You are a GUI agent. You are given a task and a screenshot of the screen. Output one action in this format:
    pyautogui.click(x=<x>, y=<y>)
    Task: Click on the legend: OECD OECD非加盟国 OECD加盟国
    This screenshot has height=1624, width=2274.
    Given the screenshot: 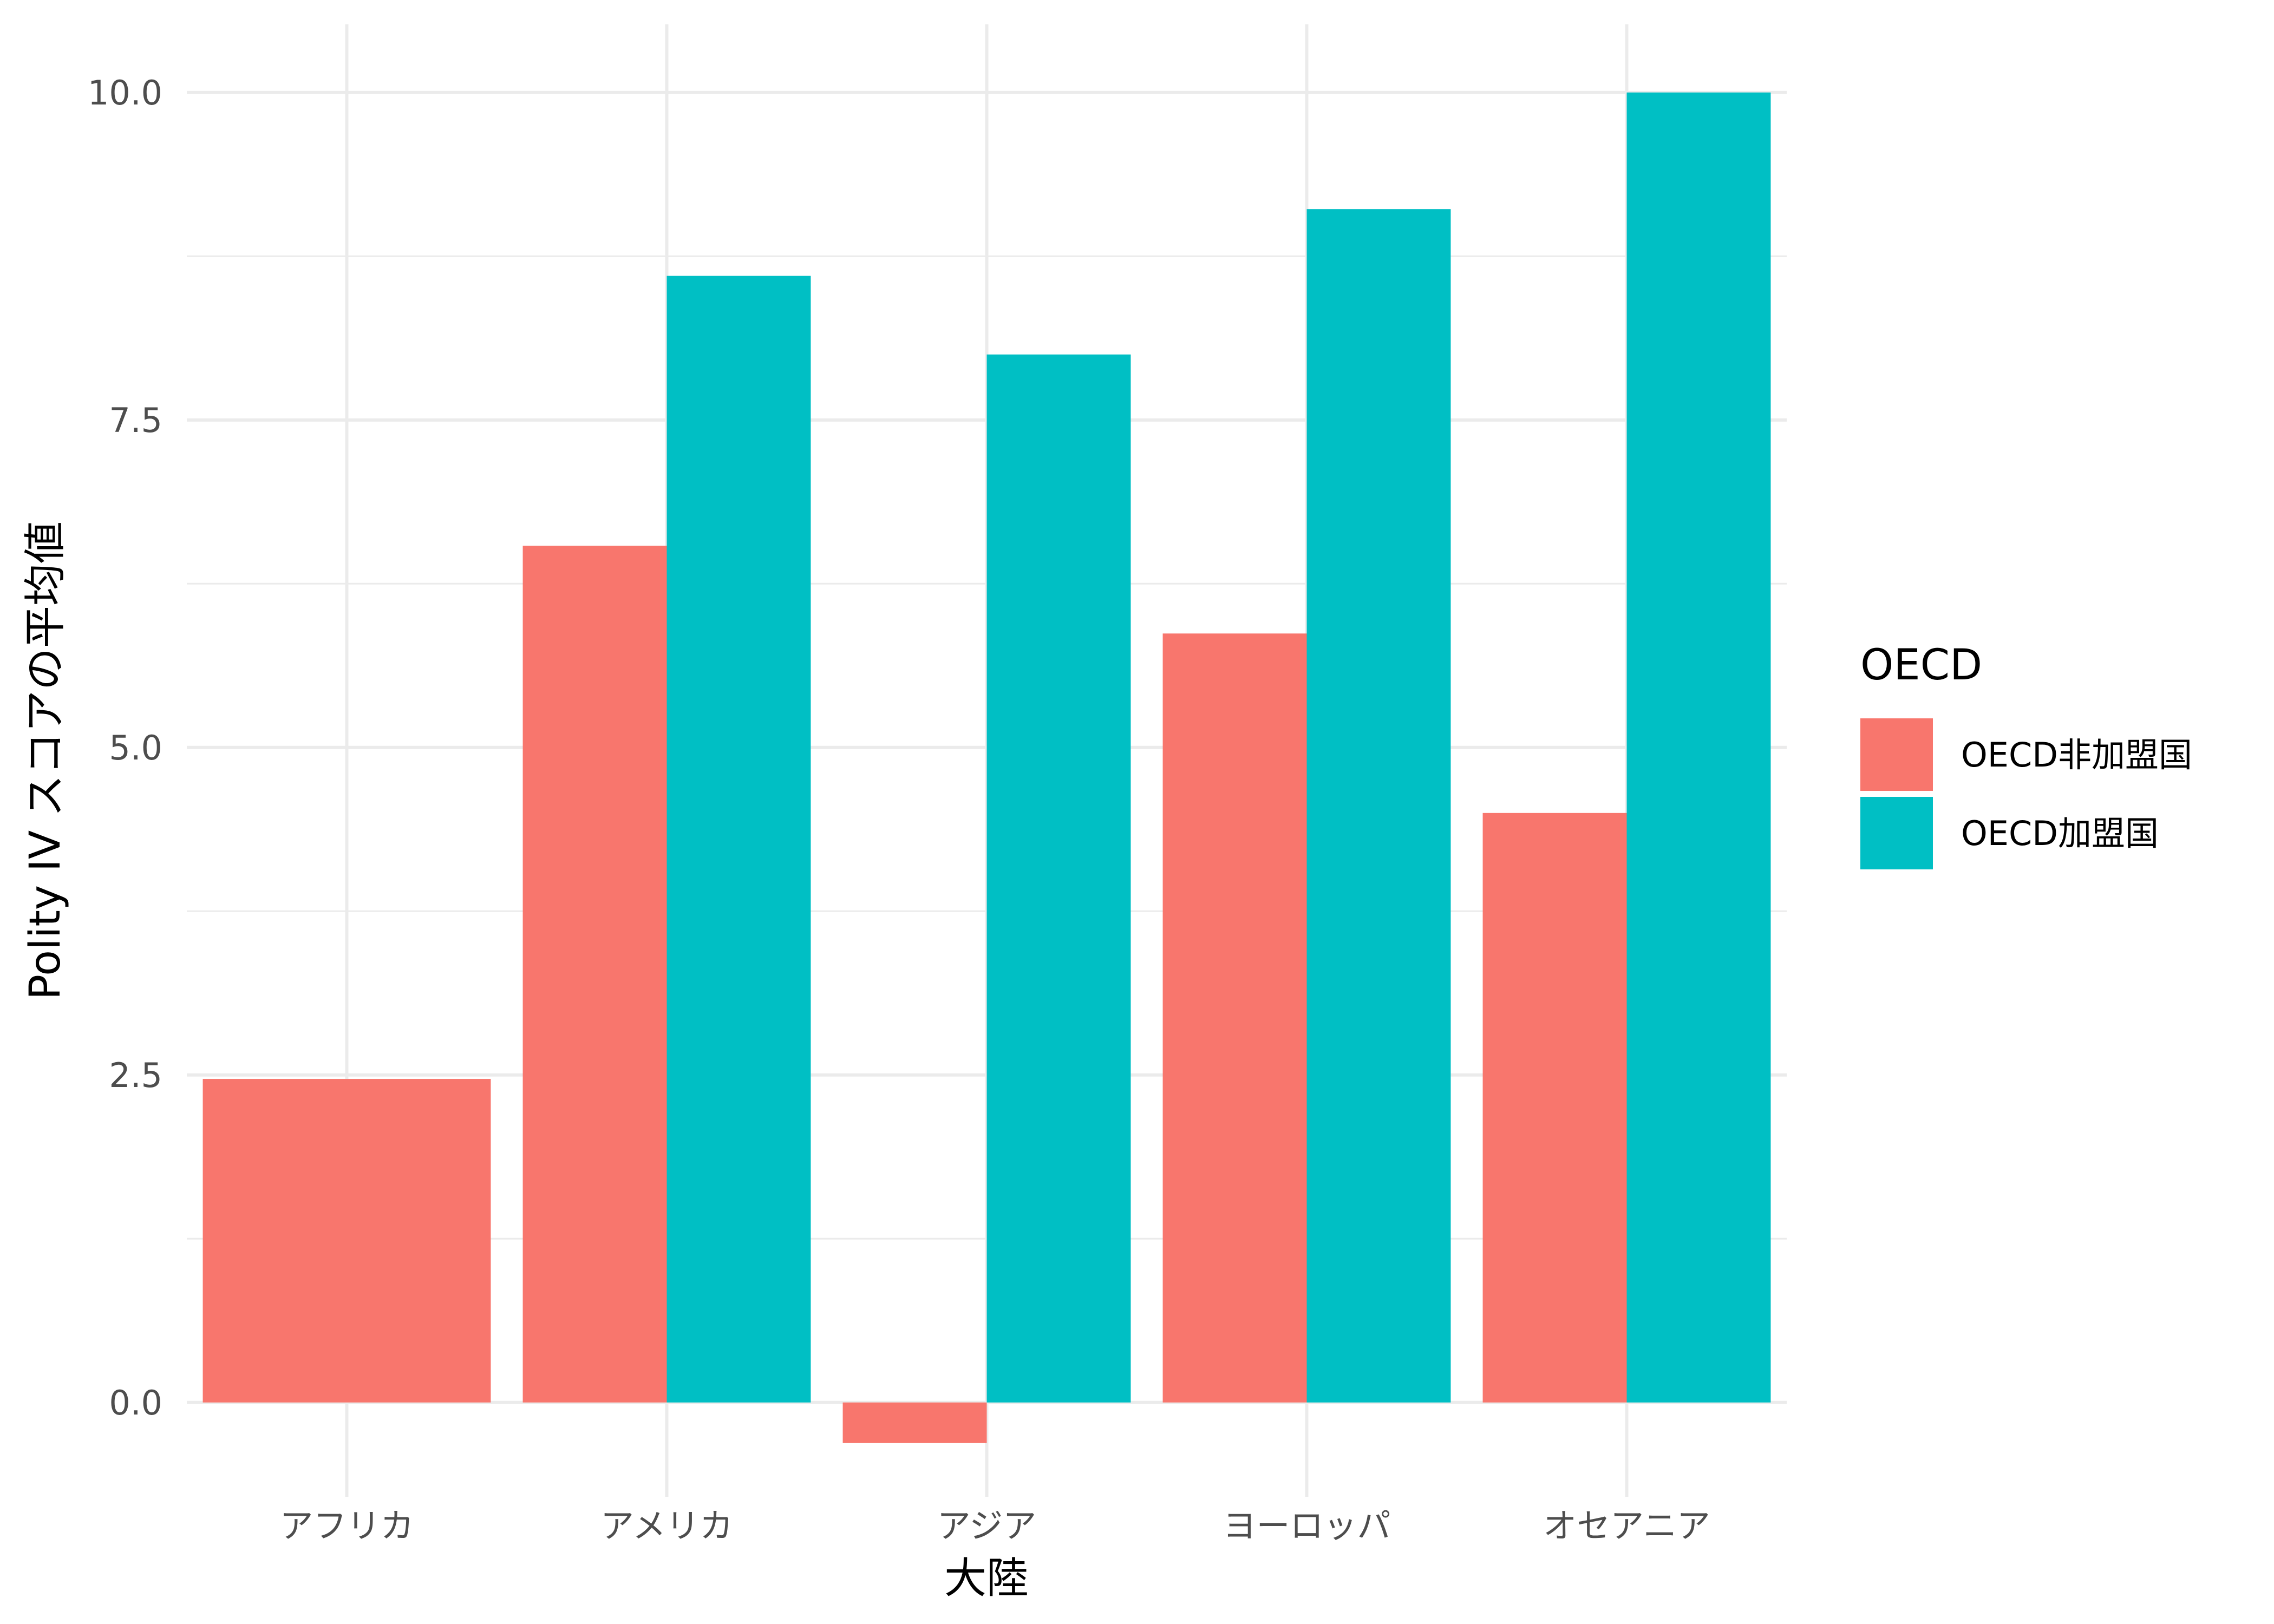 What is the action you would take?
    pyautogui.click(x=2026, y=755)
    